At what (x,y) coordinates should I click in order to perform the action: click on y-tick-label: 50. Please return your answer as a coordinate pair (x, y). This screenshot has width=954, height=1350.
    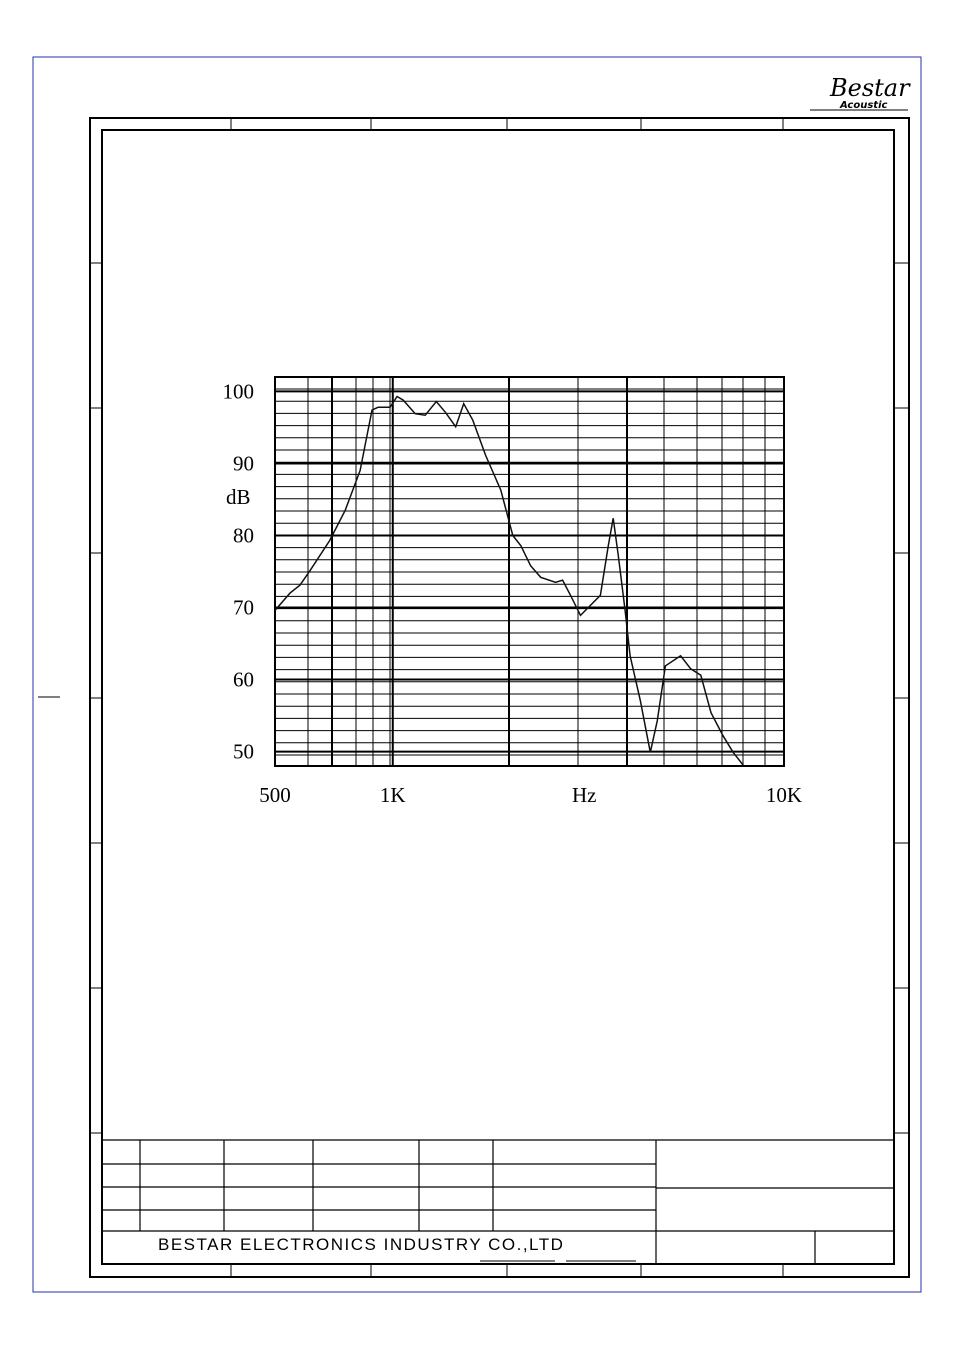
    Looking at the image, I should click on (243, 752).